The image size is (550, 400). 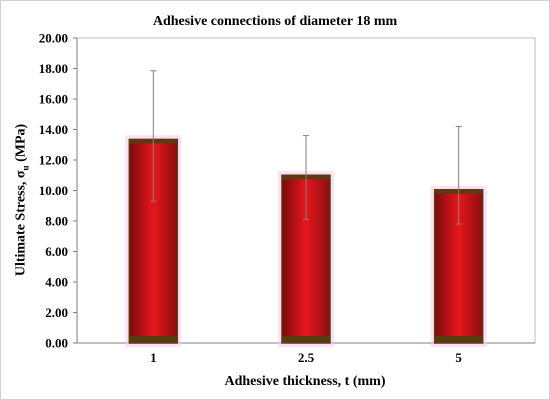 What do you see at coordinates (56, 343) in the screenshot?
I see `y-tick-label: 0.00` at bounding box center [56, 343].